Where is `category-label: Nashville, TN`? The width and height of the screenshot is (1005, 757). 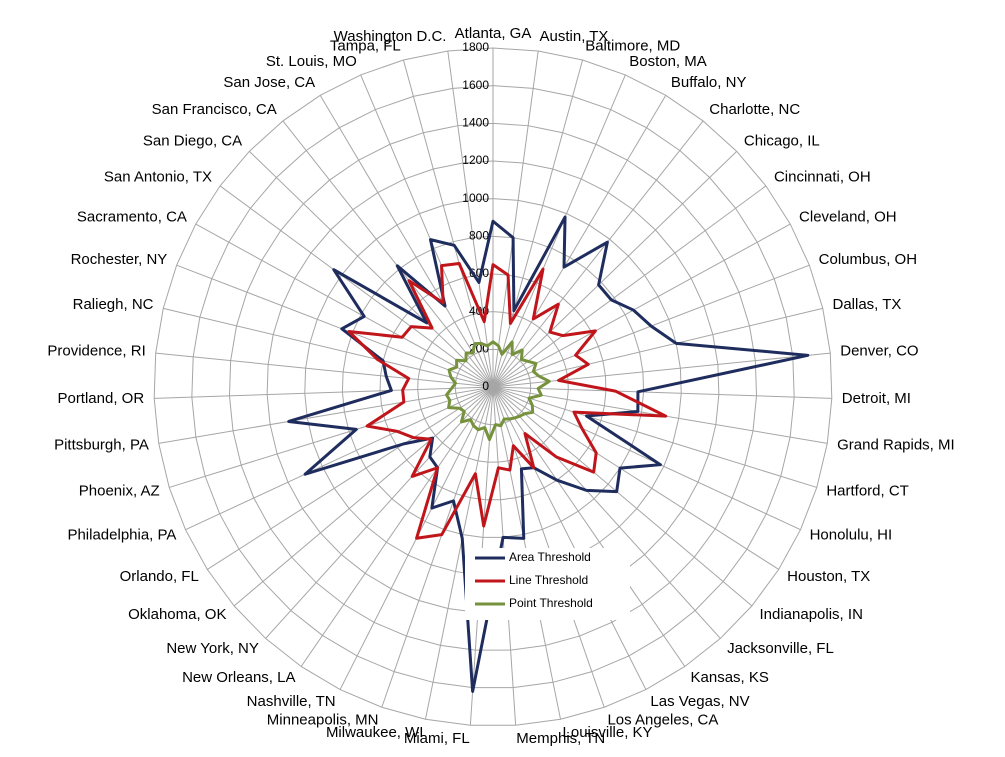
category-label: Nashville, TN is located at coordinates (291, 701).